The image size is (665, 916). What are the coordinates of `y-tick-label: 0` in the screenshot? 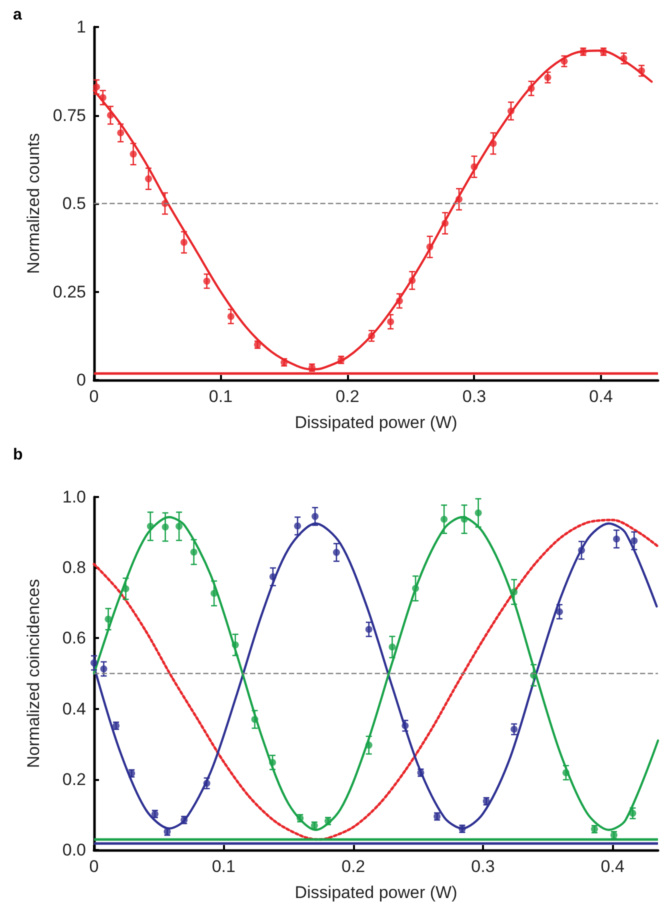 It's located at (81, 380).